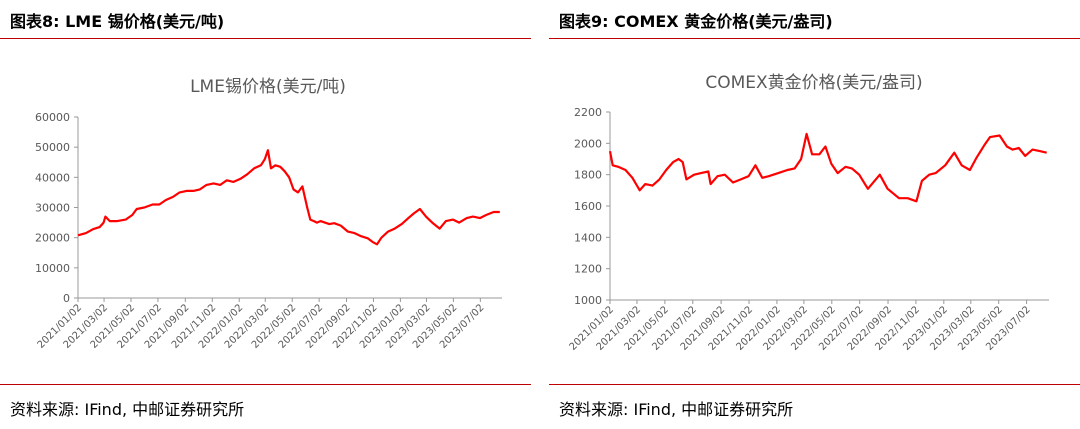 The width and height of the screenshot is (1080, 429). What do you see at coordinates (66, 298) in the screenshot?
I see `y-tick-label: 0` at bounding box center [66, 298].